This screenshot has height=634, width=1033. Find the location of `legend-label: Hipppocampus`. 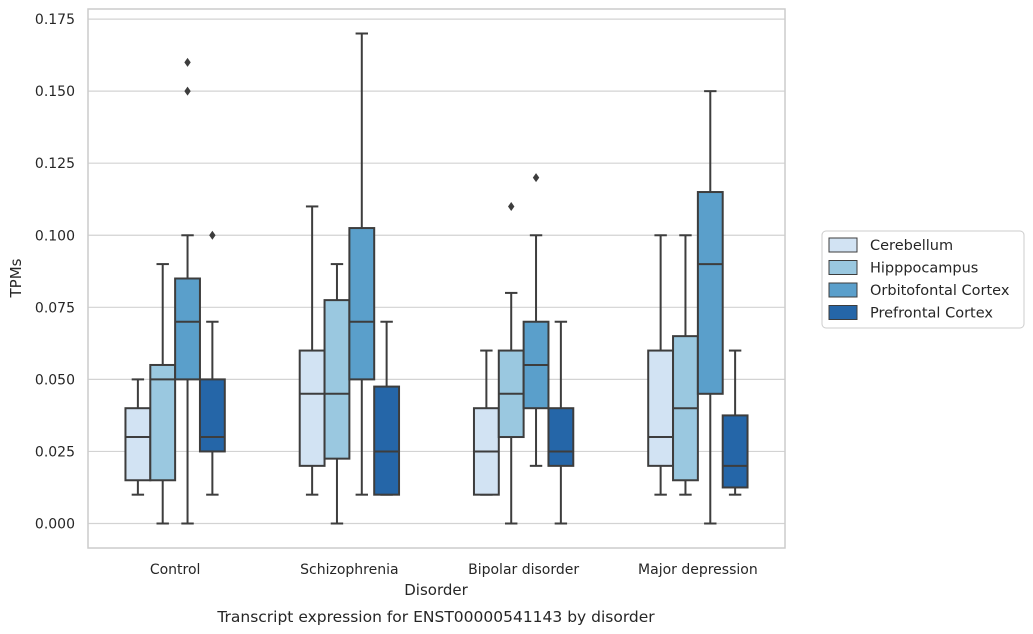

legend-label: Hipppocampus is located at coordinates (924, 269).